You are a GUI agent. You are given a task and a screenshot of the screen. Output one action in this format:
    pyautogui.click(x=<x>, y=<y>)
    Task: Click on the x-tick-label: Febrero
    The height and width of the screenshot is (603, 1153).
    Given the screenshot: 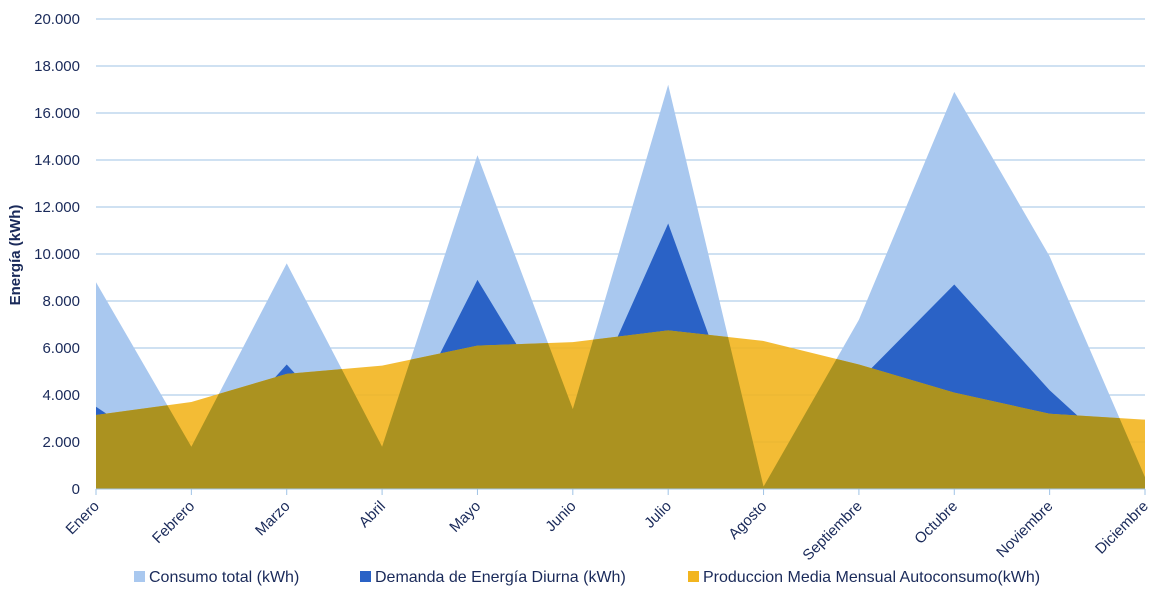 What is the action you would take?
    pyautogui.click(x=173, y=522)
    